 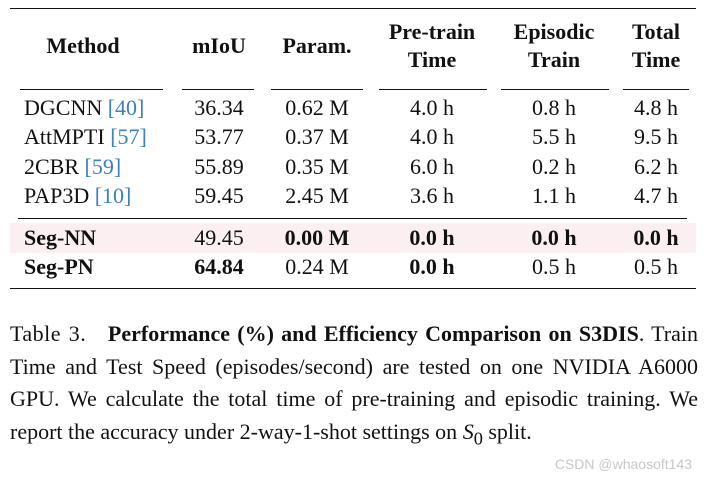 What do you see at coordinates (59, 266) in the screenshot?
I see `method-name-seg-pn: Seg-PN` at bounding box center [59, 266].